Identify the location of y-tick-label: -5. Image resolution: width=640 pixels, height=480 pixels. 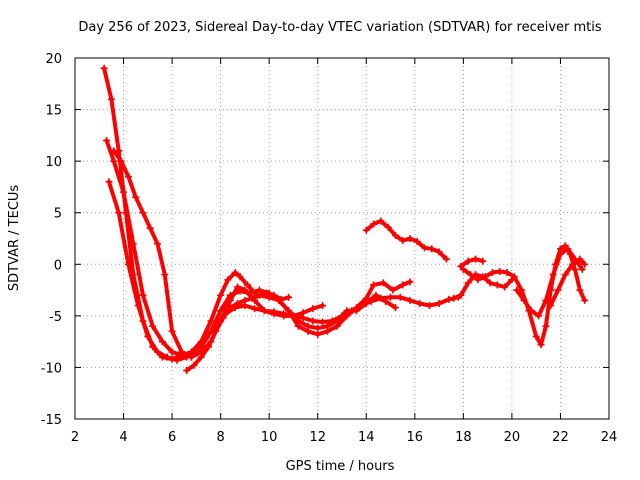
(55, 317).